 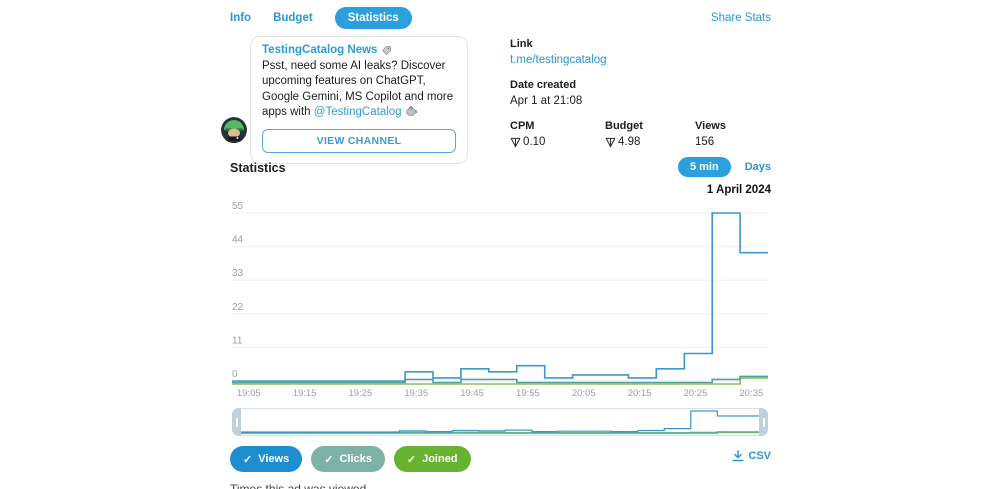 I want to click on budget-block: Budget 4.98, so click(x=650, y=134).